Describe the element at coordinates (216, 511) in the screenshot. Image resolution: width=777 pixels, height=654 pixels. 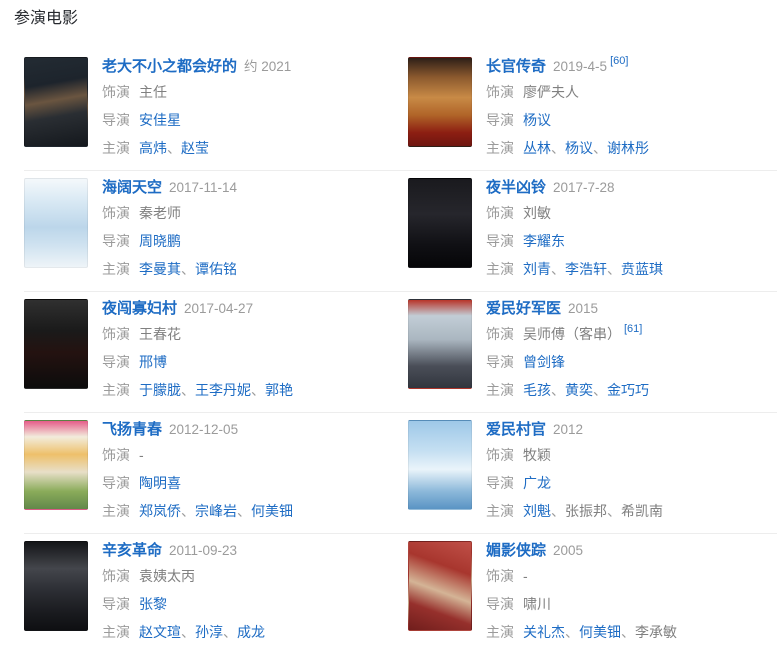
I see `person-link: 宗峰岩` at that location.